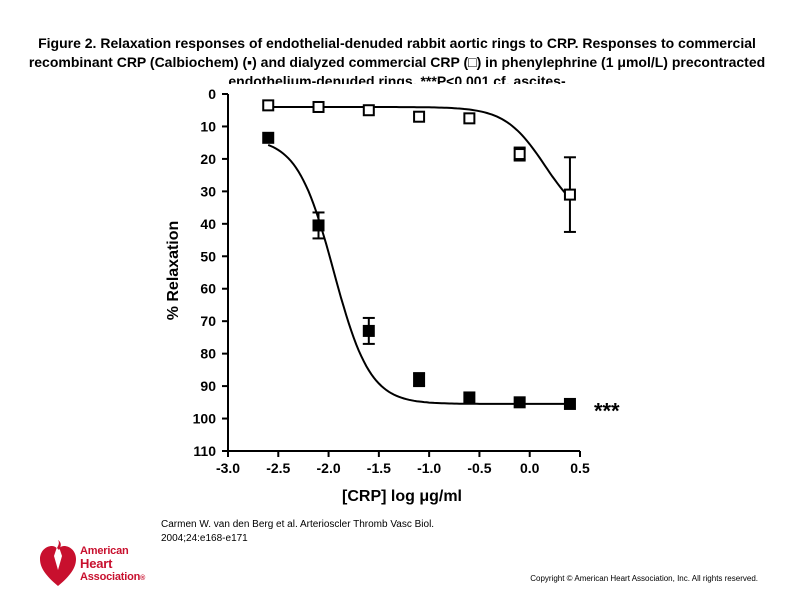  What do you see at coordinates (204, 451) in the screenshot?
I see `y-tick-label: 110` at bounding box center [204, 451].